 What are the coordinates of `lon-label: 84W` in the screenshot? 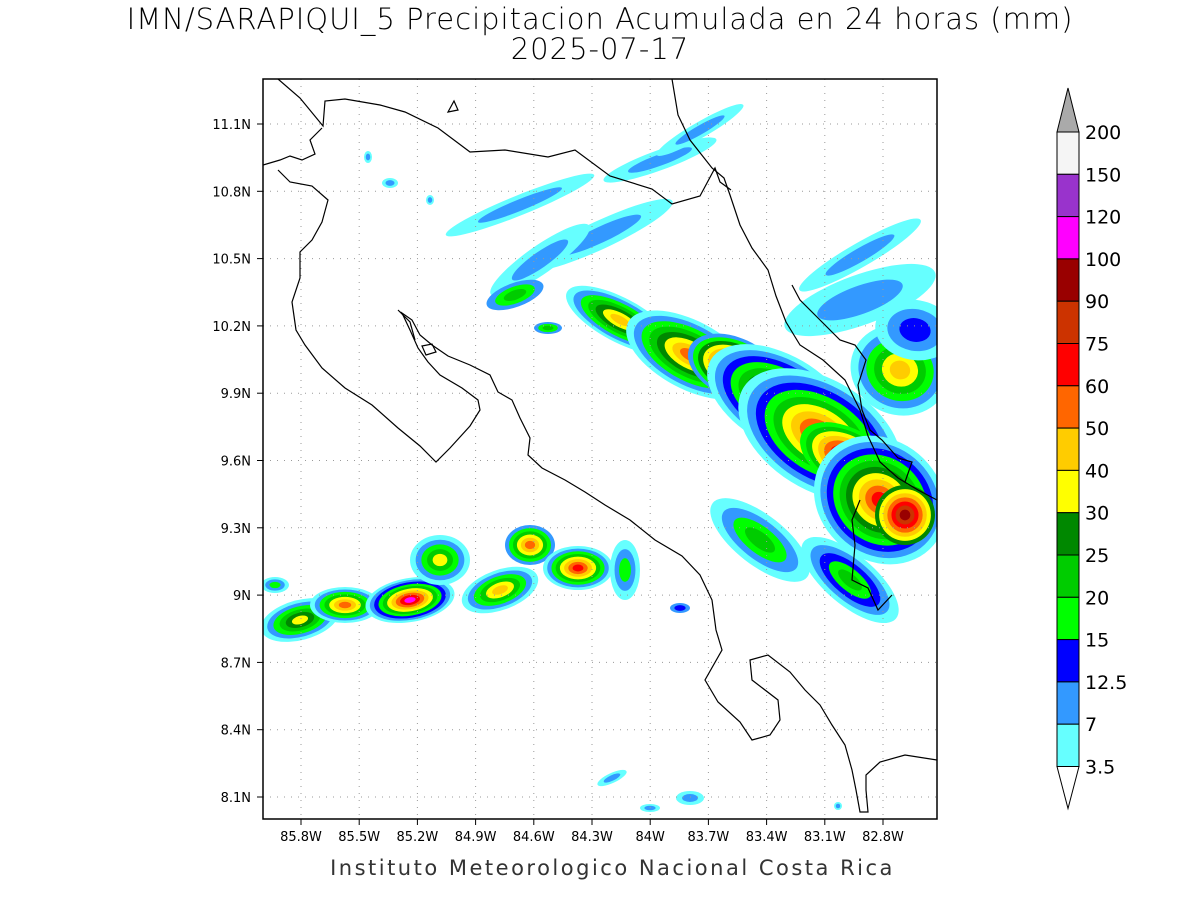 It's located at (650, 837).